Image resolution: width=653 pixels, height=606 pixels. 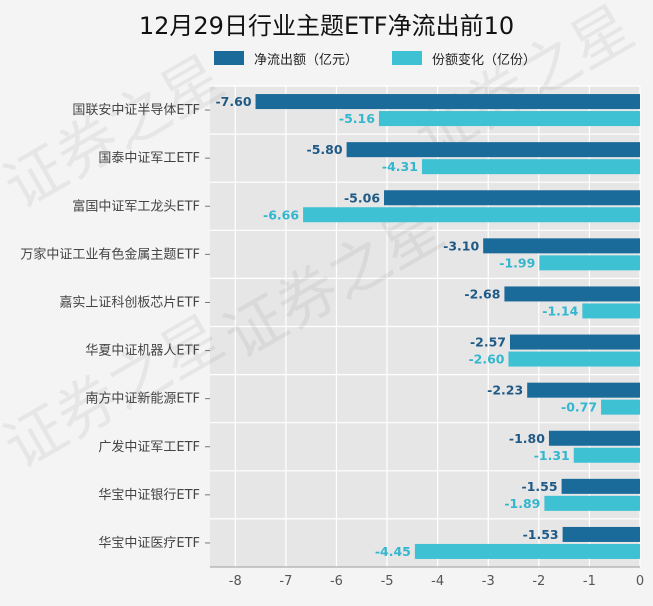 What do you see at coordinates (488, 342) in the screenshot?
I see `data-label-net-outflow: -2.57` at bounding box center [488, 342].